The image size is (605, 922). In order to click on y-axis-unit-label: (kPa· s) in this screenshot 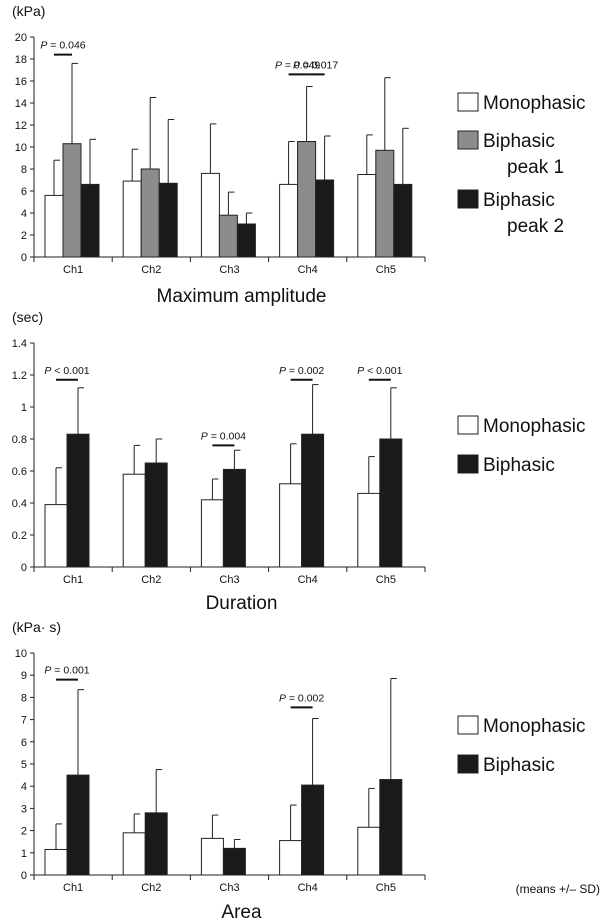, I will do `click(36, 627)`.